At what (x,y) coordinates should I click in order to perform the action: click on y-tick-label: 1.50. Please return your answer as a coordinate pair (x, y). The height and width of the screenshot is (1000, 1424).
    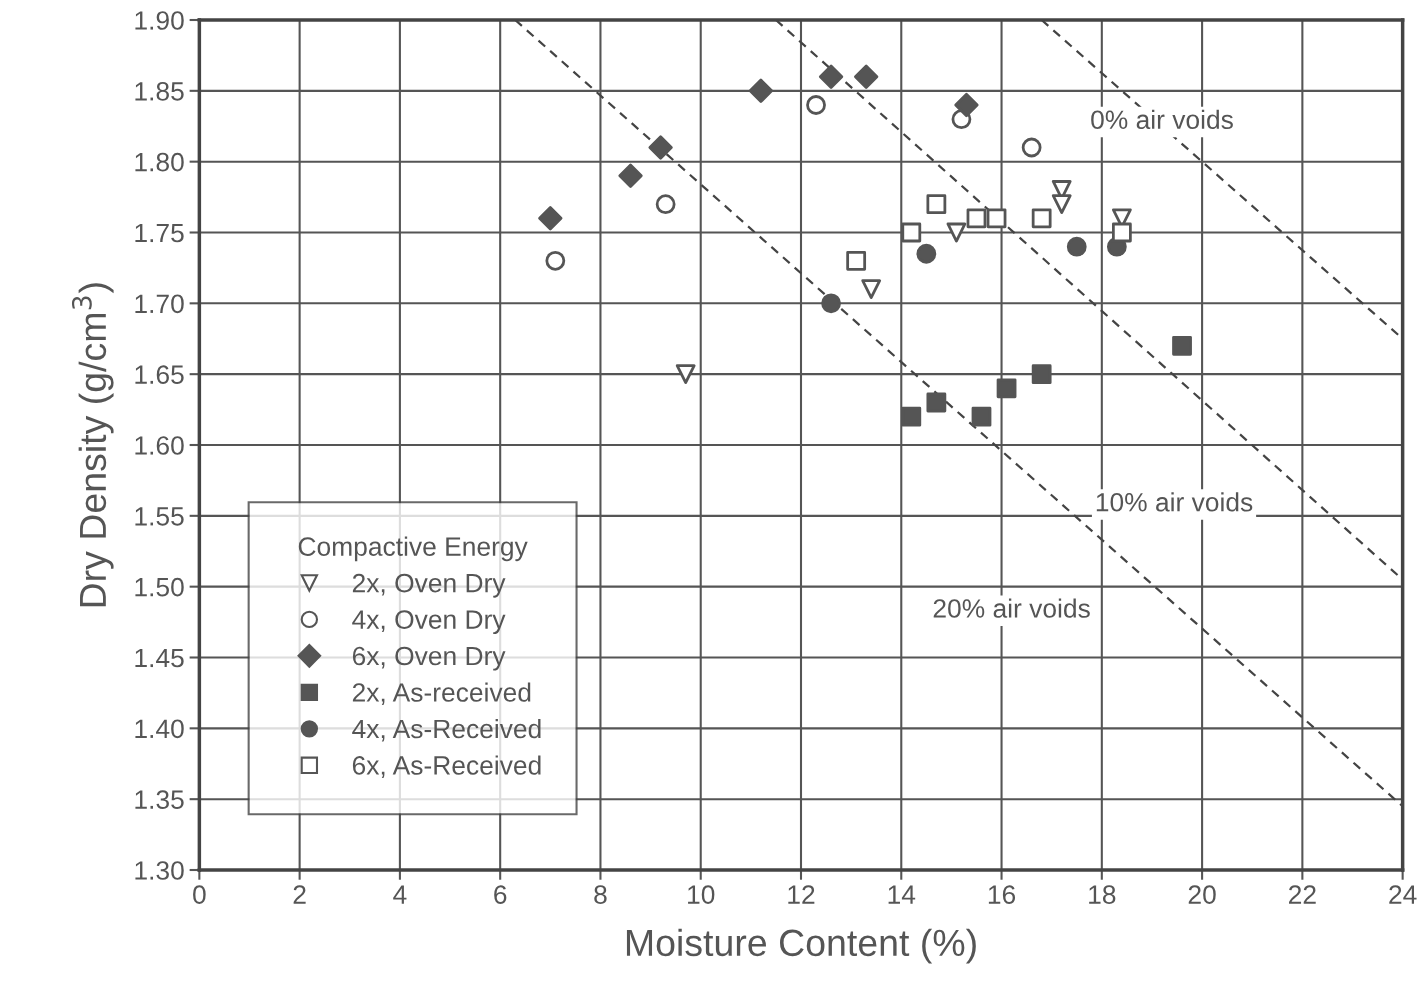
    Looking at the image, I should click on (159, 587).